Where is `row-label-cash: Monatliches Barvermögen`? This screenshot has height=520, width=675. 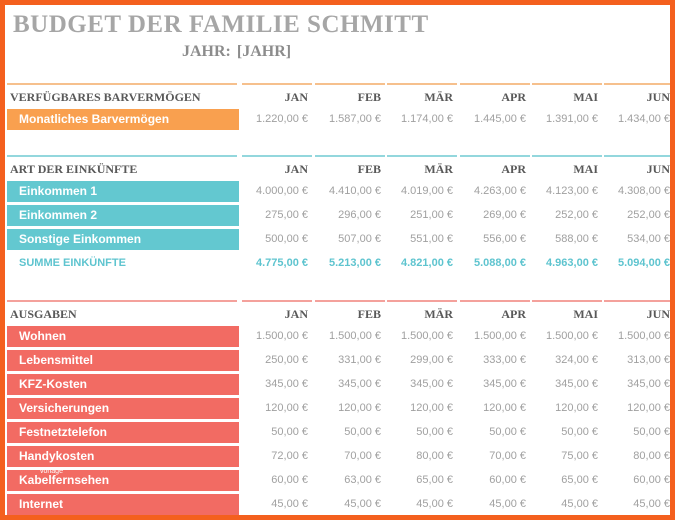
row-label-cash: Monatliches Barvermögen is located at coordinates (123, 119).